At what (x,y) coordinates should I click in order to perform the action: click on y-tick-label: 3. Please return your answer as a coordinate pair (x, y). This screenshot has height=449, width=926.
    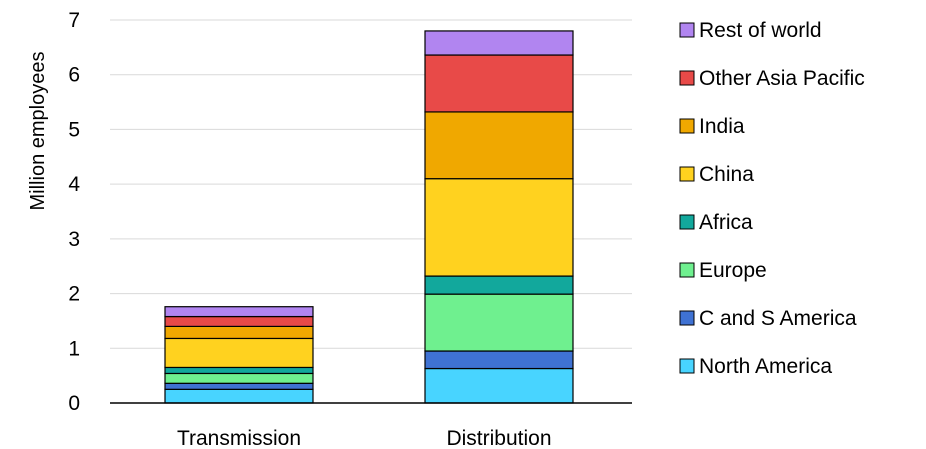
    Looking at the image, I should click on (74, 239).